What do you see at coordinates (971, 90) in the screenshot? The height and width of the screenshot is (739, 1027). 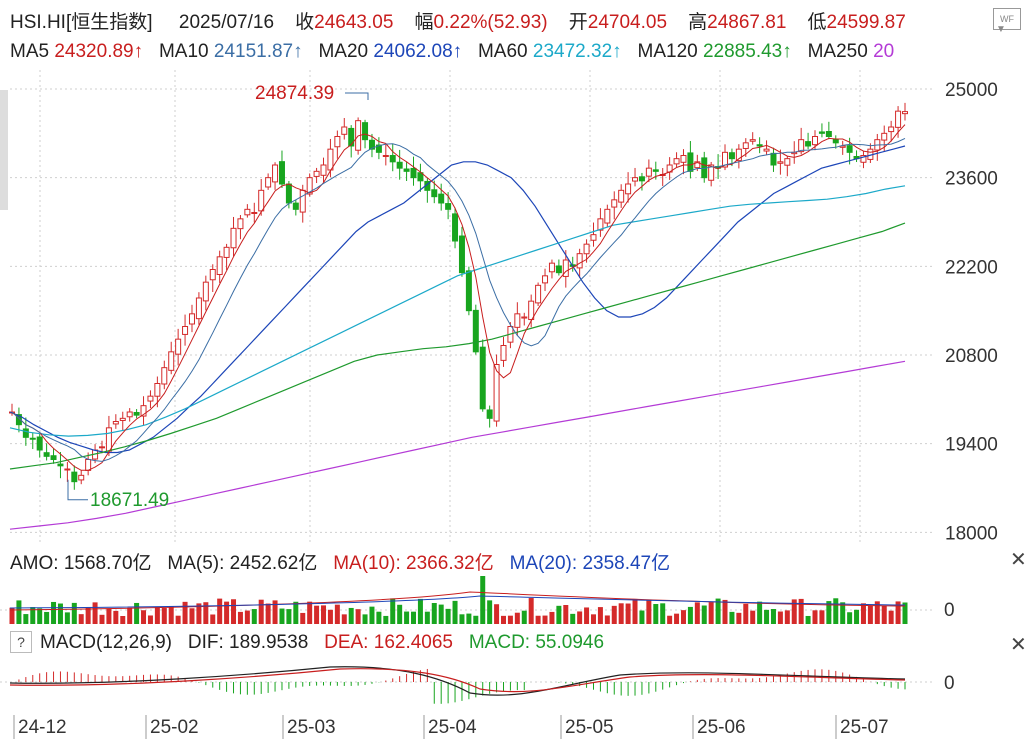 I see `y-tick-label: 25000` at bounding box center [971, 90].